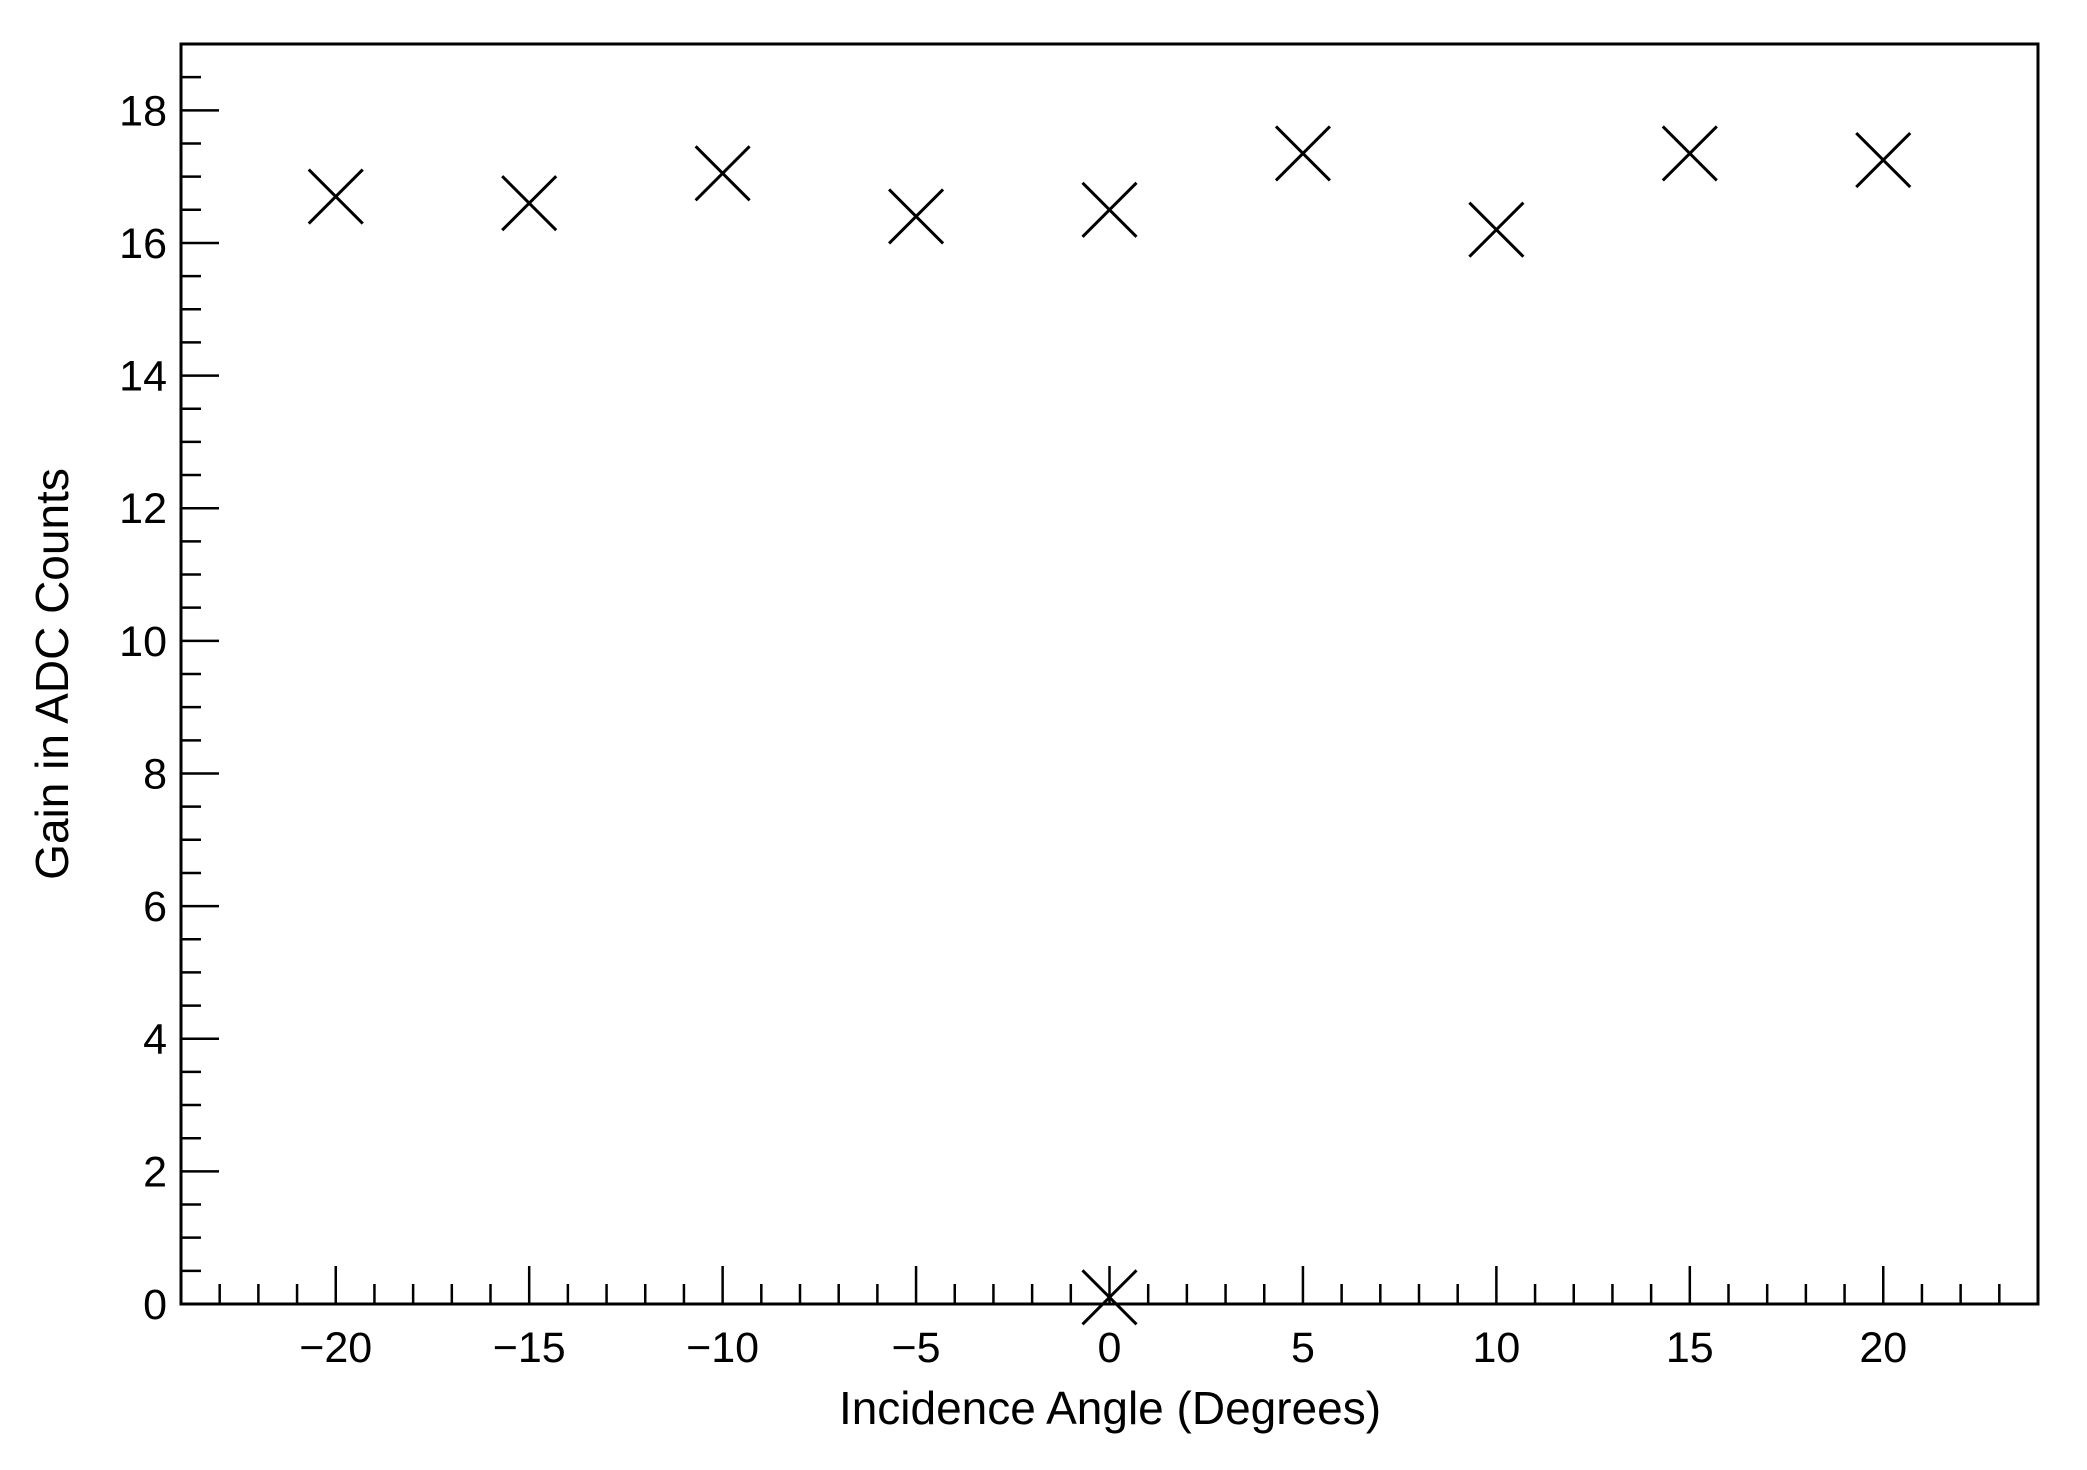 The width and height of the screenshot is (2087, 1470). Describe the element at coordinates (1496, 1348) in the screenshot. I see `x-tick-label: 10` at that location.